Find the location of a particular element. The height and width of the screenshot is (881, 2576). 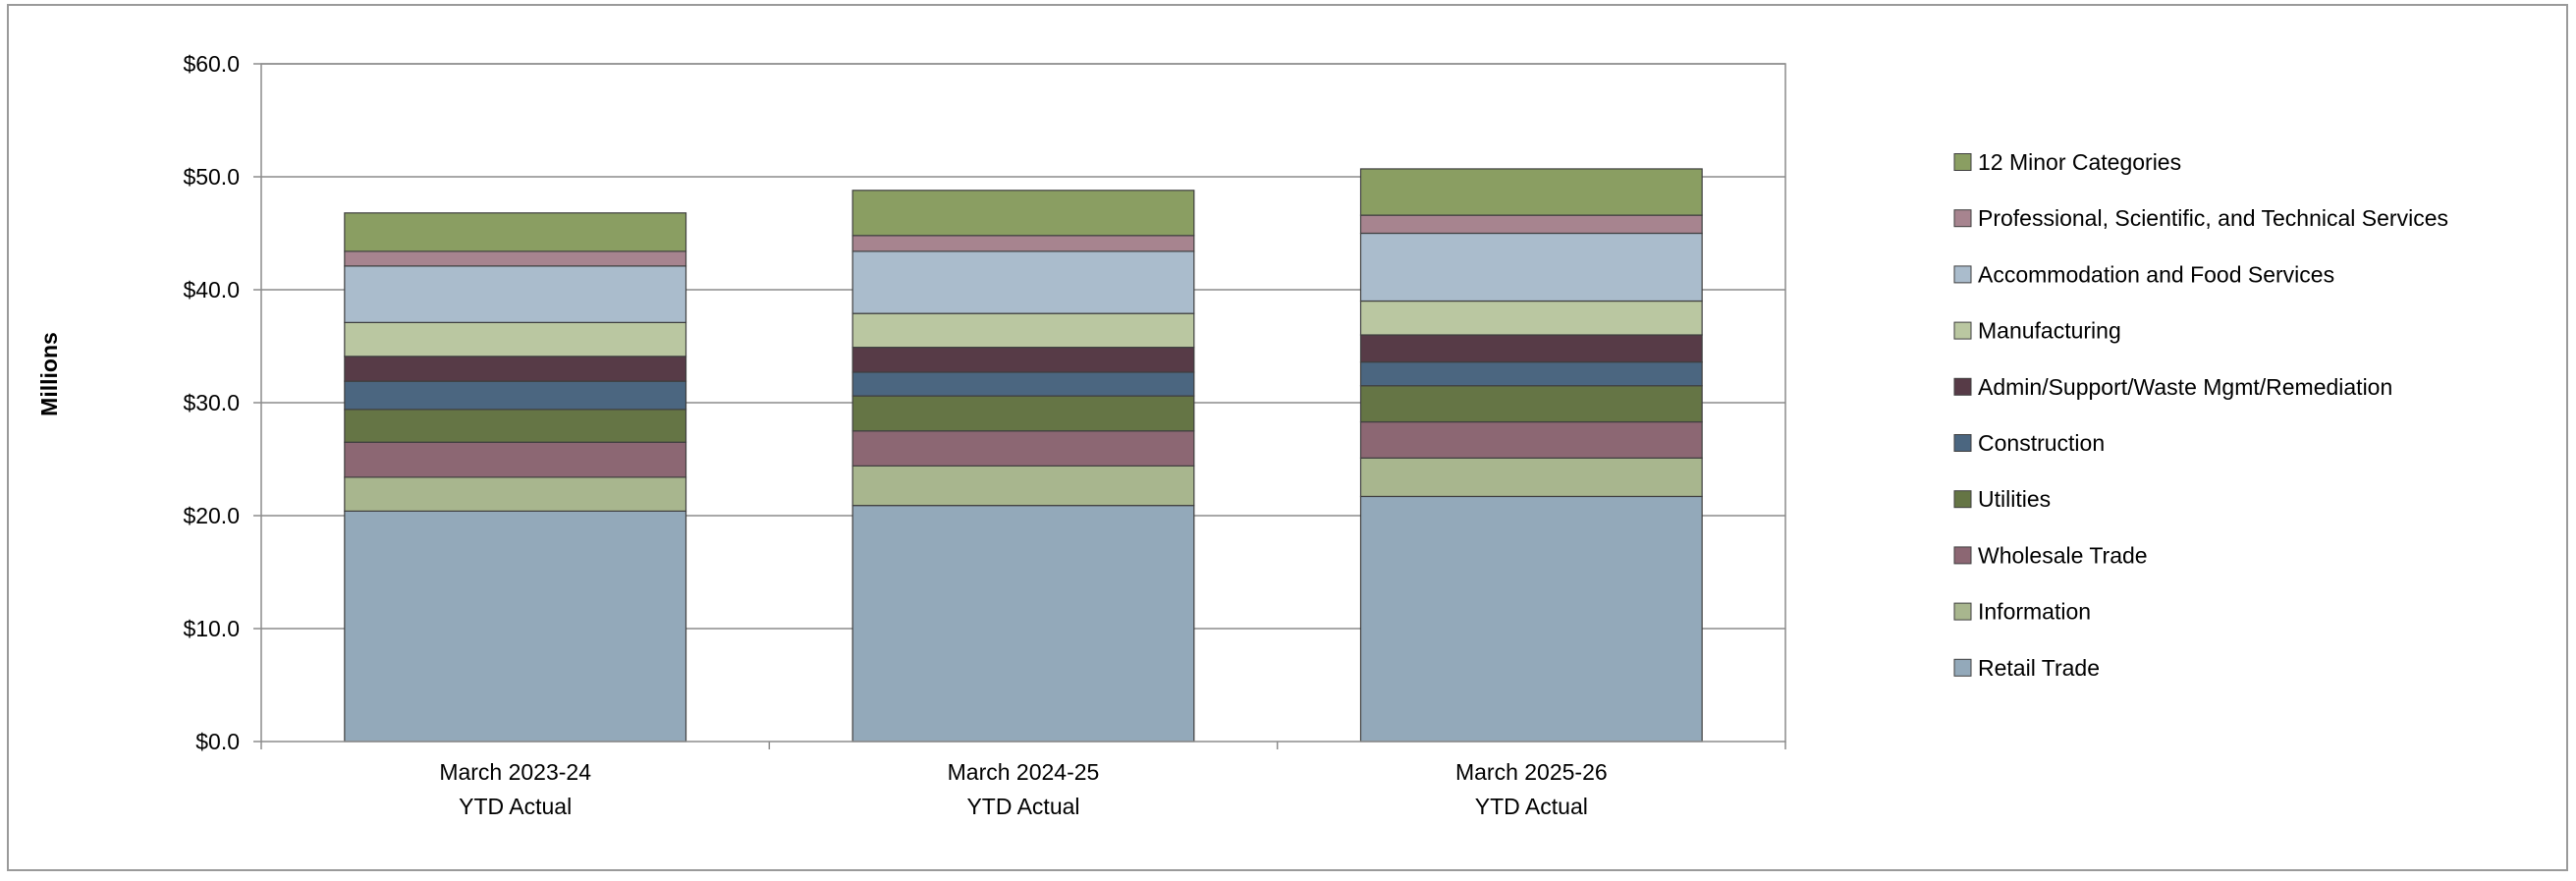

y-tick-label: $40.0 is located at coordinates (211, 290).